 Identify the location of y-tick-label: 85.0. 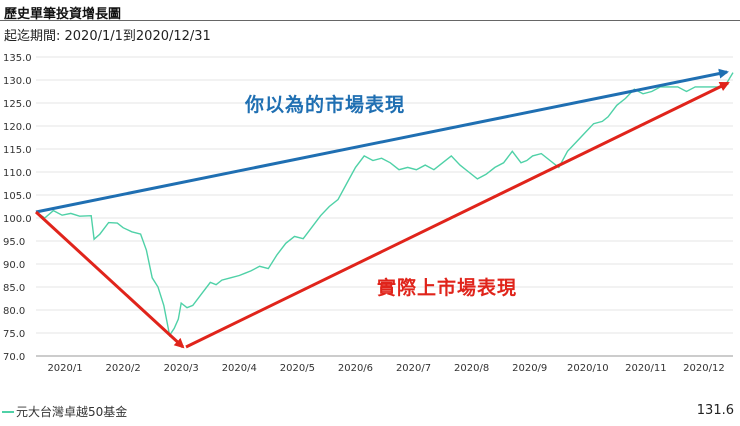
(14, 288).